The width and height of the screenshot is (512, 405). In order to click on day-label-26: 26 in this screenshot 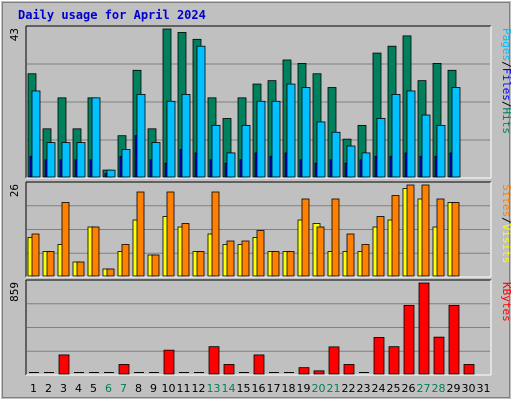, I will do `click(409, 388)`.